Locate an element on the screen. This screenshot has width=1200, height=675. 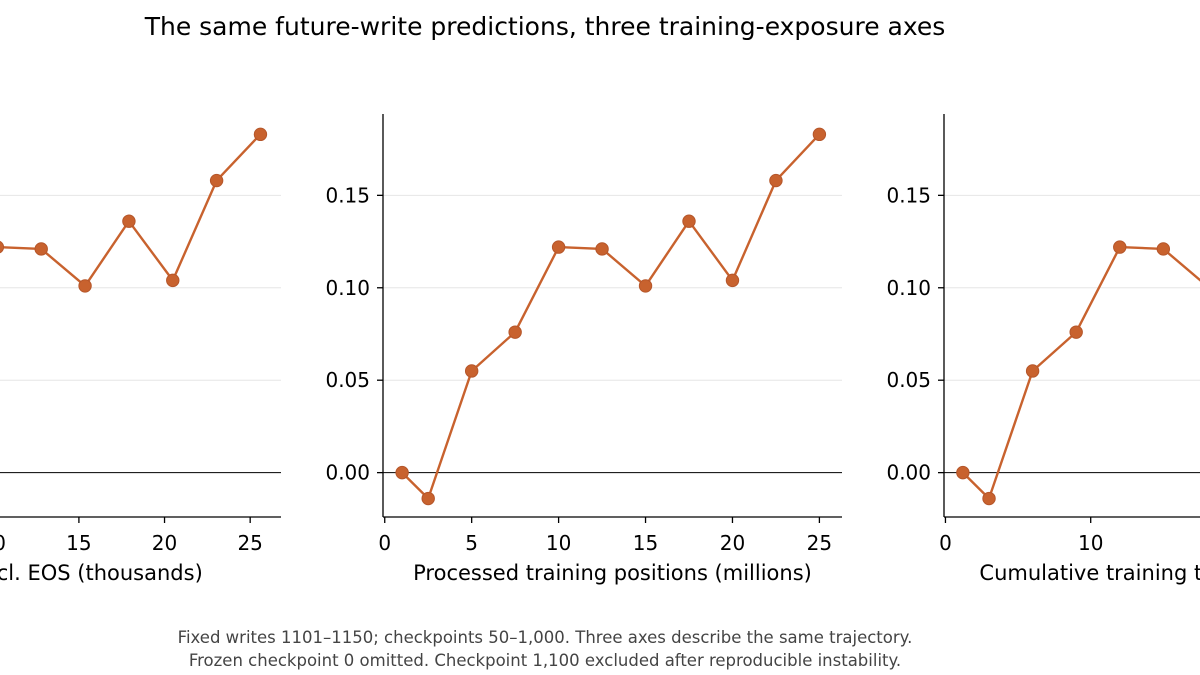
panel-2-x-tick-label-4: 20 is located at coordinates (732, 543).